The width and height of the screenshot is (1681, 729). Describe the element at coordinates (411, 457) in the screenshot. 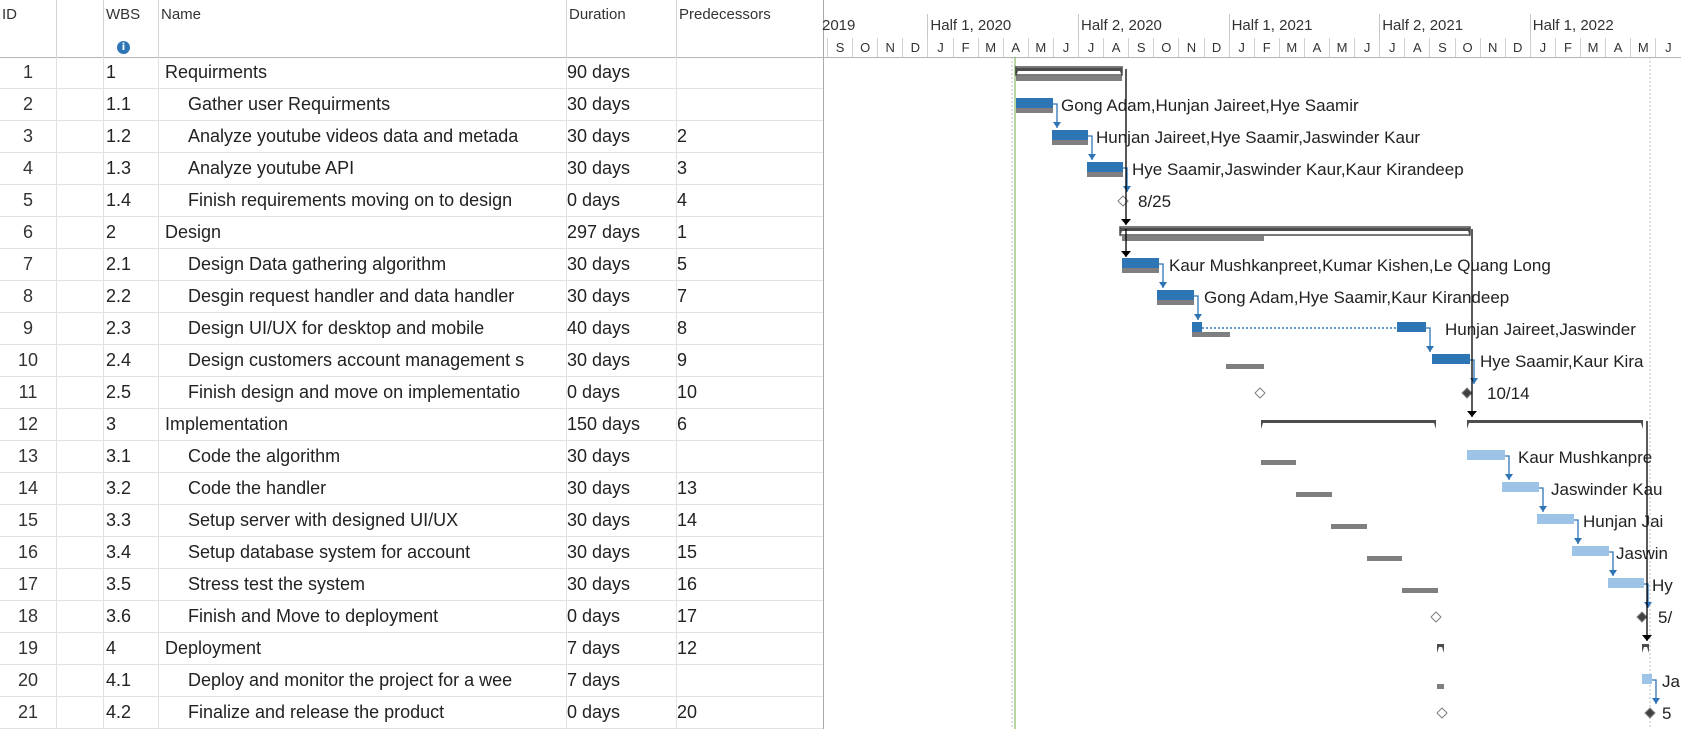

I see `table-row: 13 3.1 Code the algorithm 30 days` at that location.